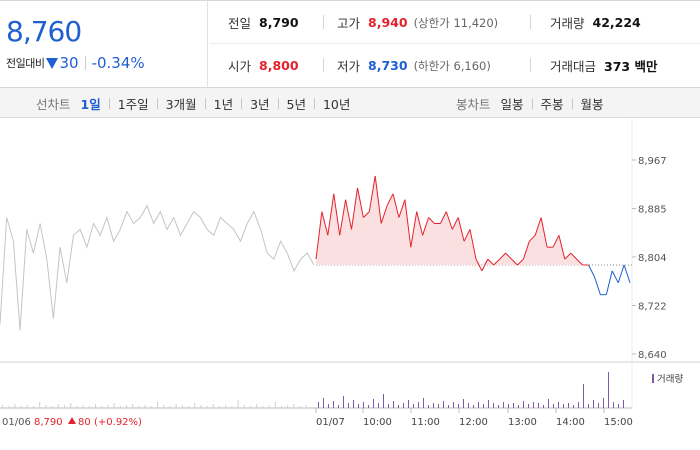 This screenshot has height=450, width=700. I want to click on period-tab: 월봉, so click(592, 104).